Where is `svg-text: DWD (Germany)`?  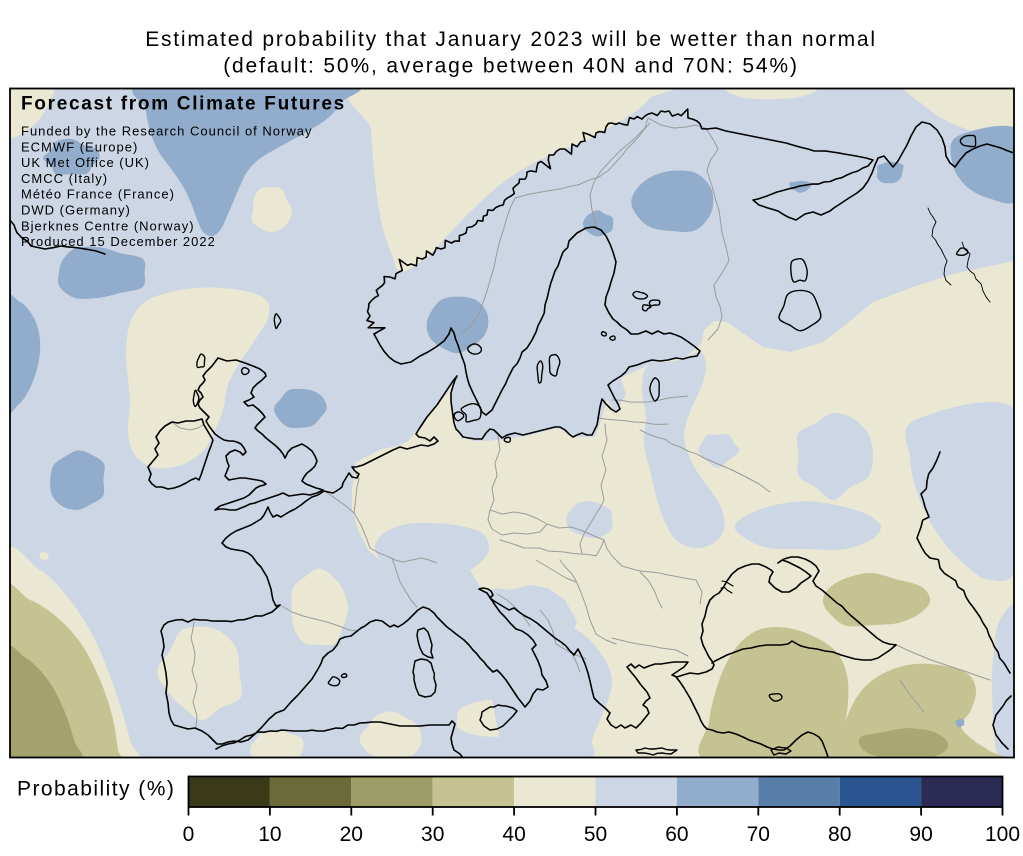 svg-text: DWD (Germany) is located at coordinates (76, 210).